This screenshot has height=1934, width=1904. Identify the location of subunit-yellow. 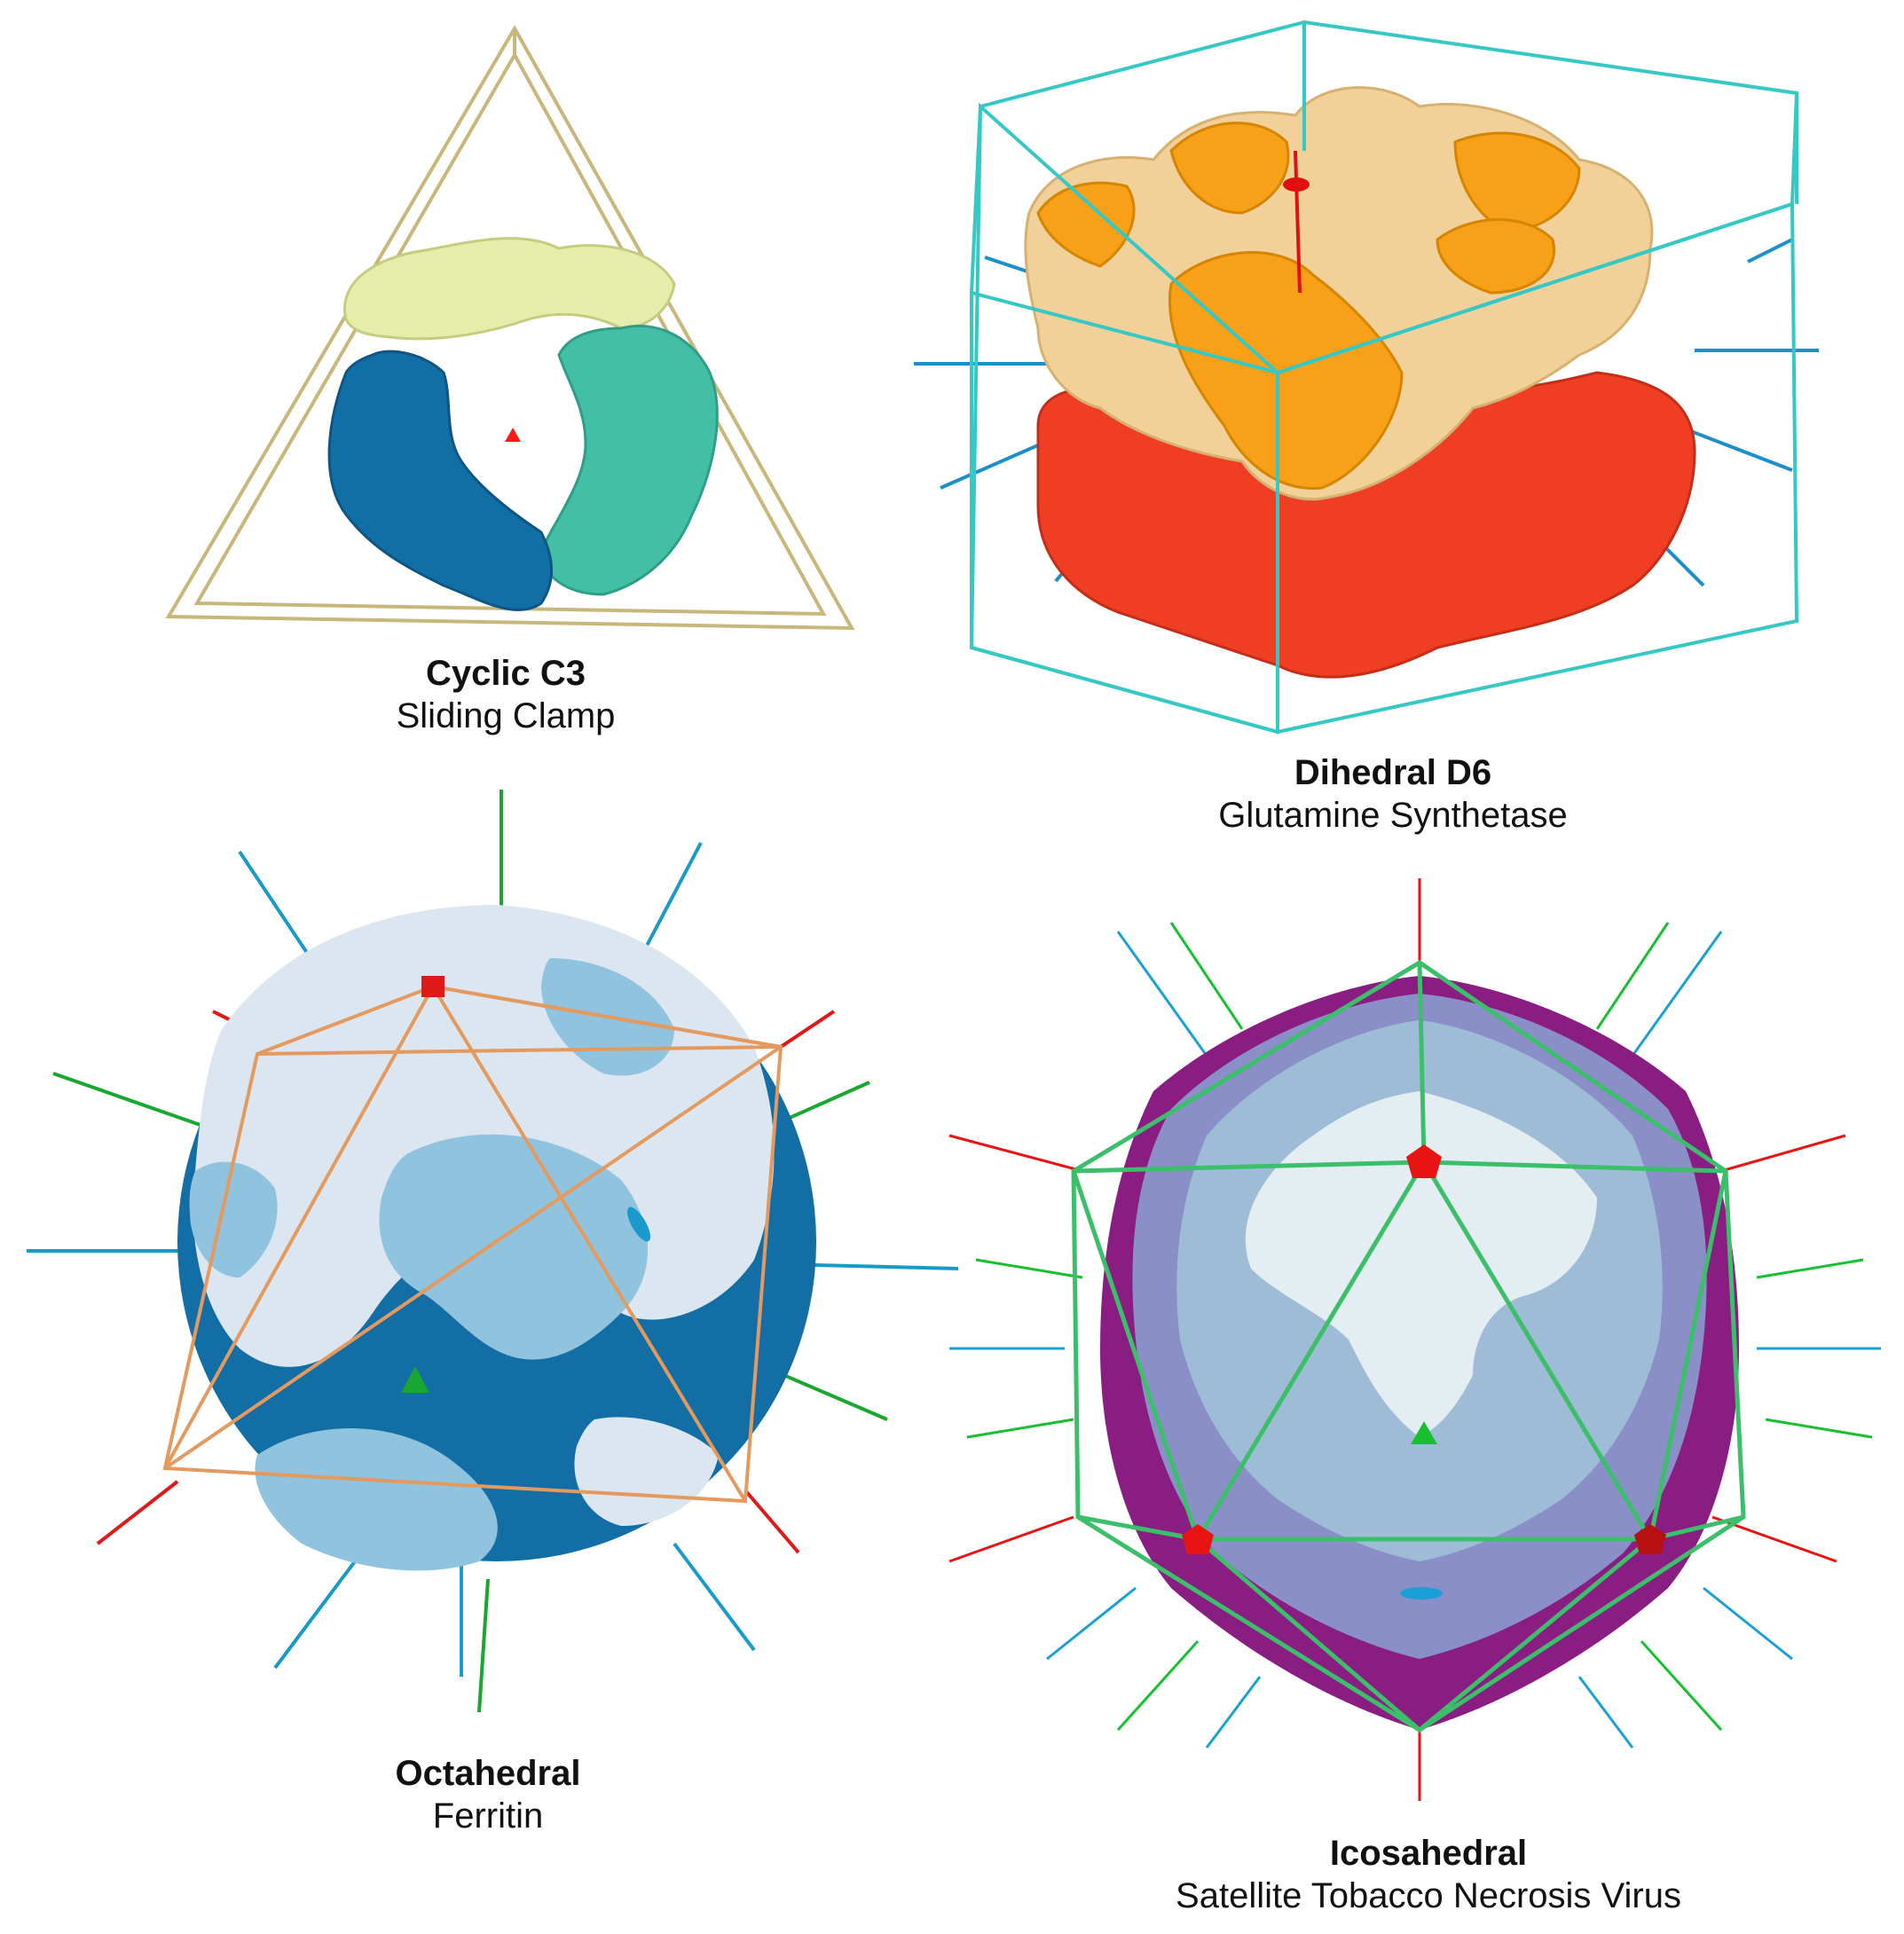
(509, 289).